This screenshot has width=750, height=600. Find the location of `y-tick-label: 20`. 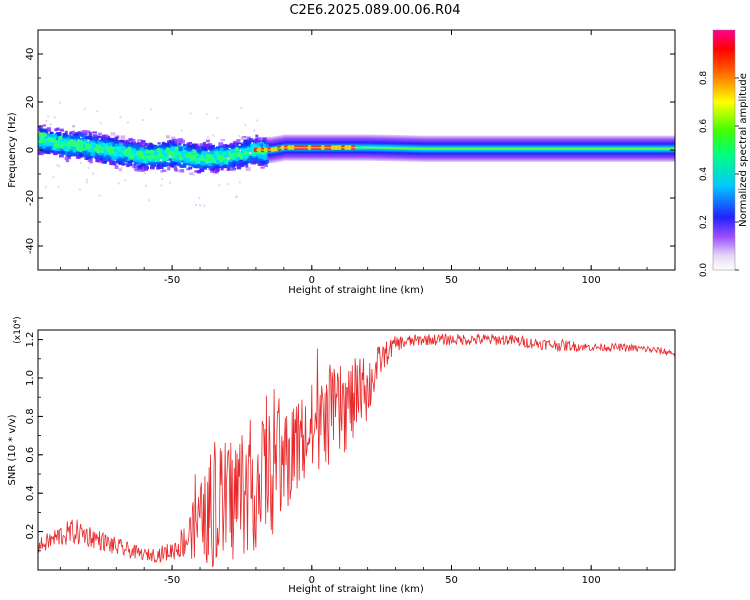

y-tick-label: 20 is located at coordinates (30, 102).